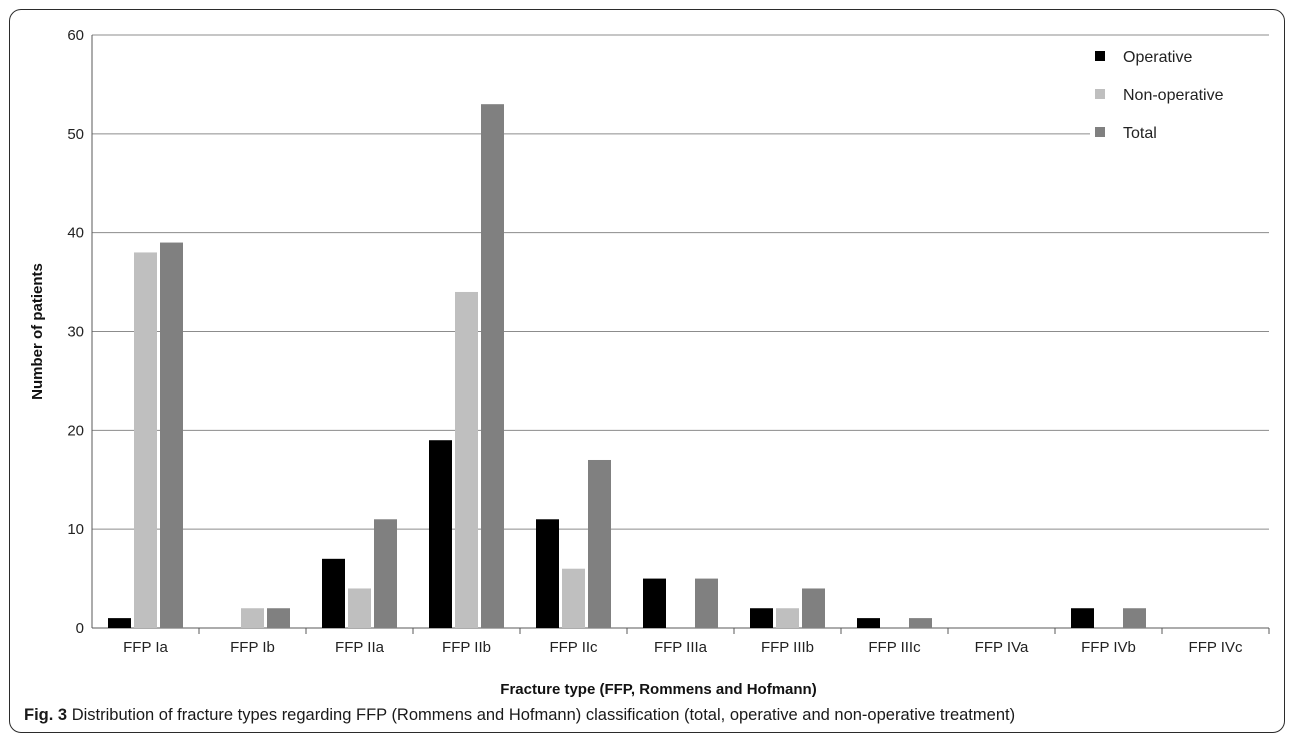 This screenshot has height=741, width=1295. Describe the element at coordinates (681, 647) in the screenshot. I see `x-tick-label: FFP IIIa` at that location.